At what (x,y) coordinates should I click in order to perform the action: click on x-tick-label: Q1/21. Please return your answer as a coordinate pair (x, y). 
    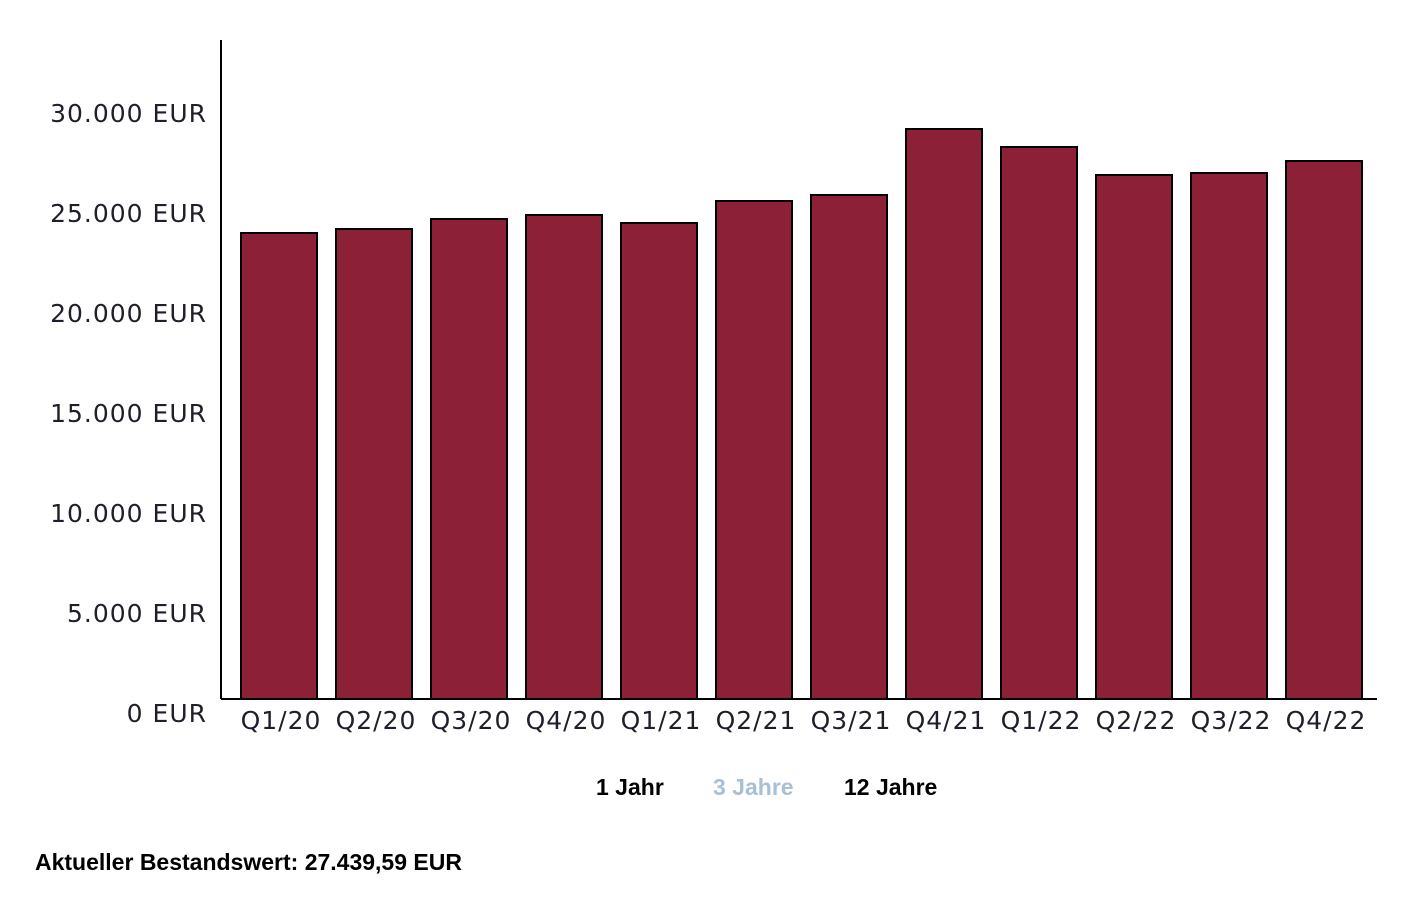
    Looking at the image, I should click on (661, 720).